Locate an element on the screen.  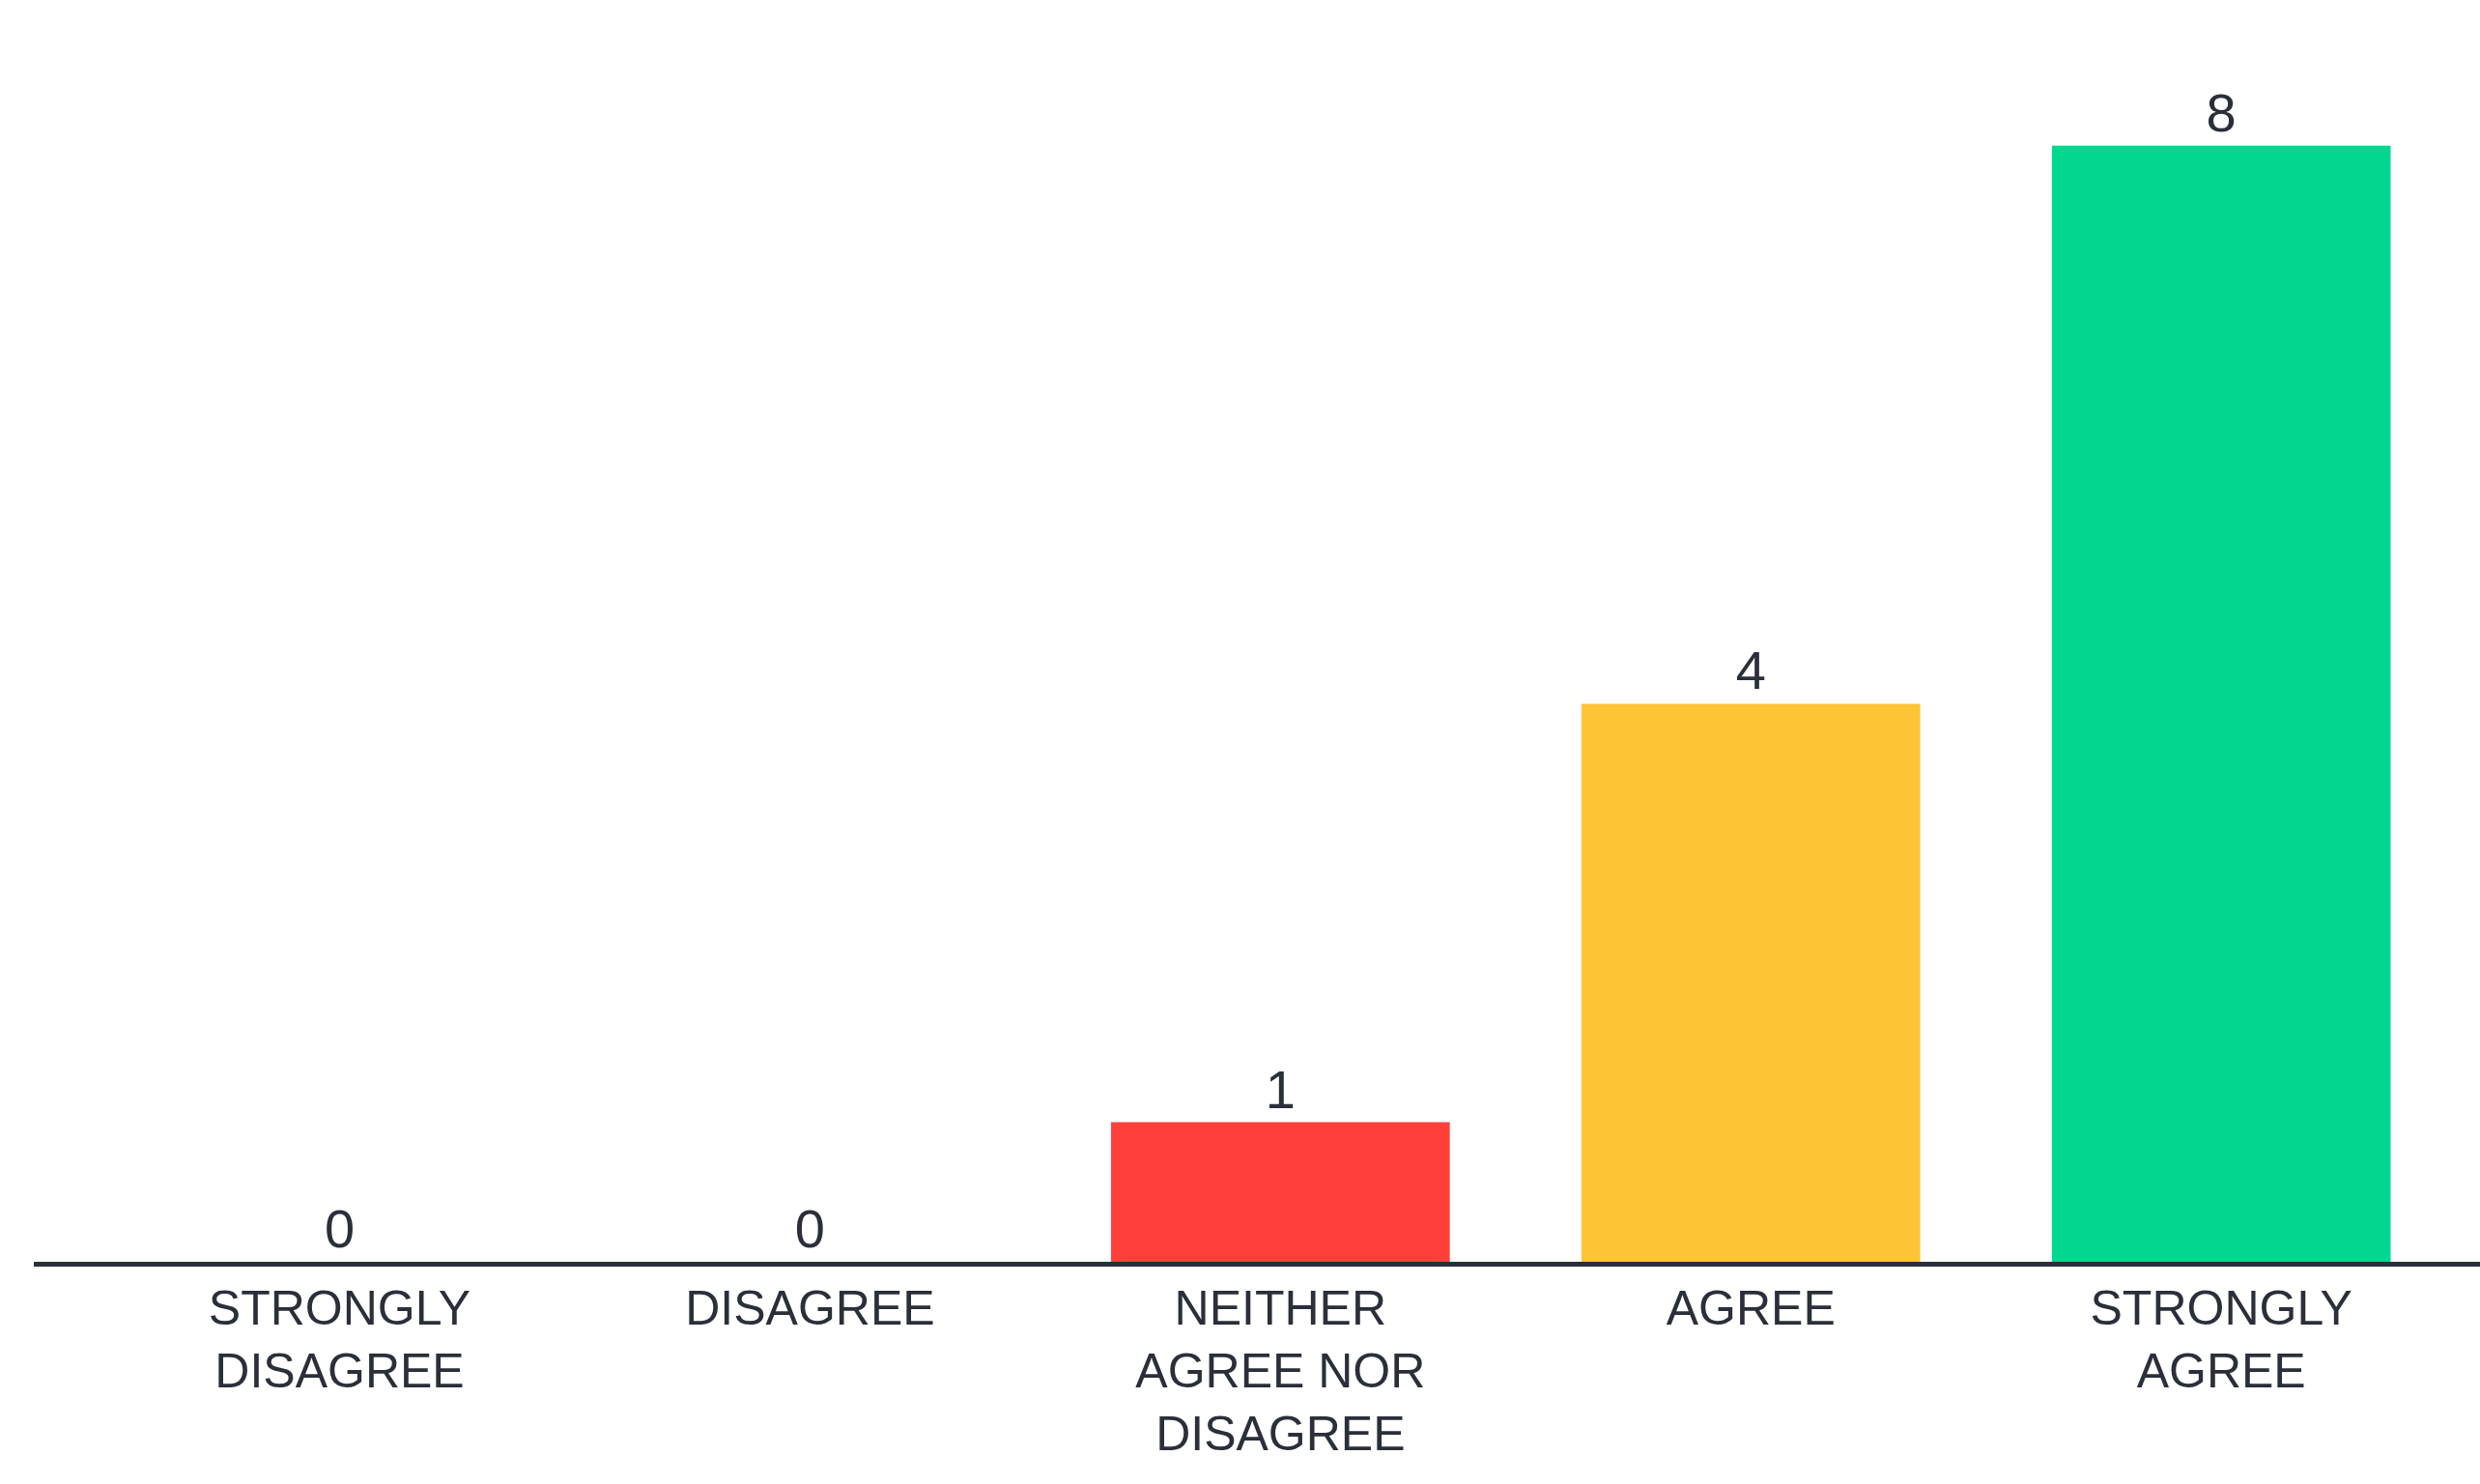
x-tick-label: STRONGLY AGREE is located at coordinates (2221, 1339).